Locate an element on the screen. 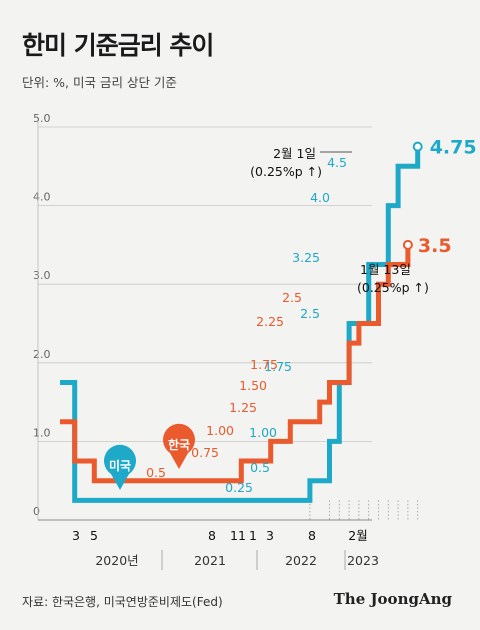 Image resolution: width=480 pixels, height=630 pixels. us-end-value: 4.75 is located at coordinates (453, 148).